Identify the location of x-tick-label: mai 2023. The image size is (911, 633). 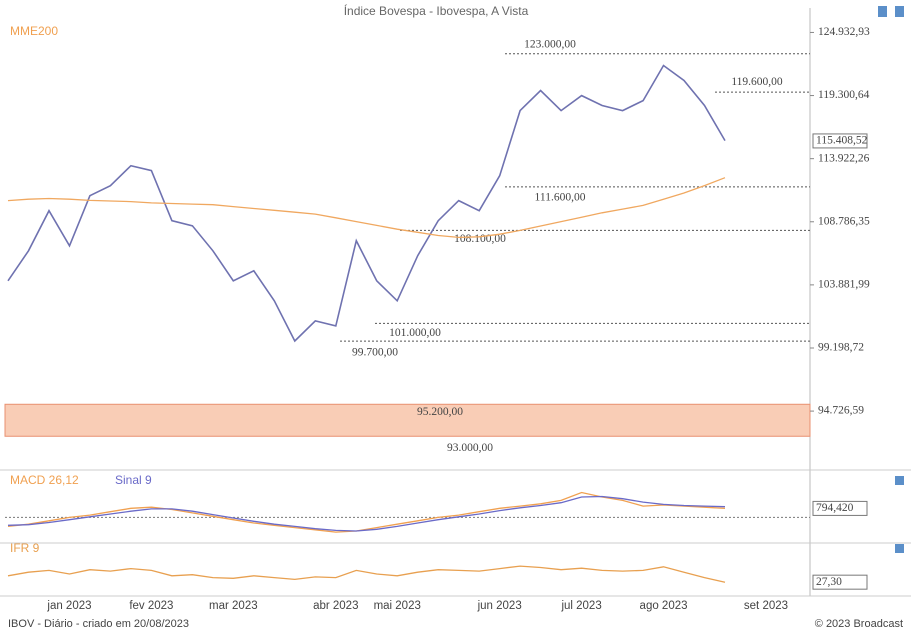
(397, 606).